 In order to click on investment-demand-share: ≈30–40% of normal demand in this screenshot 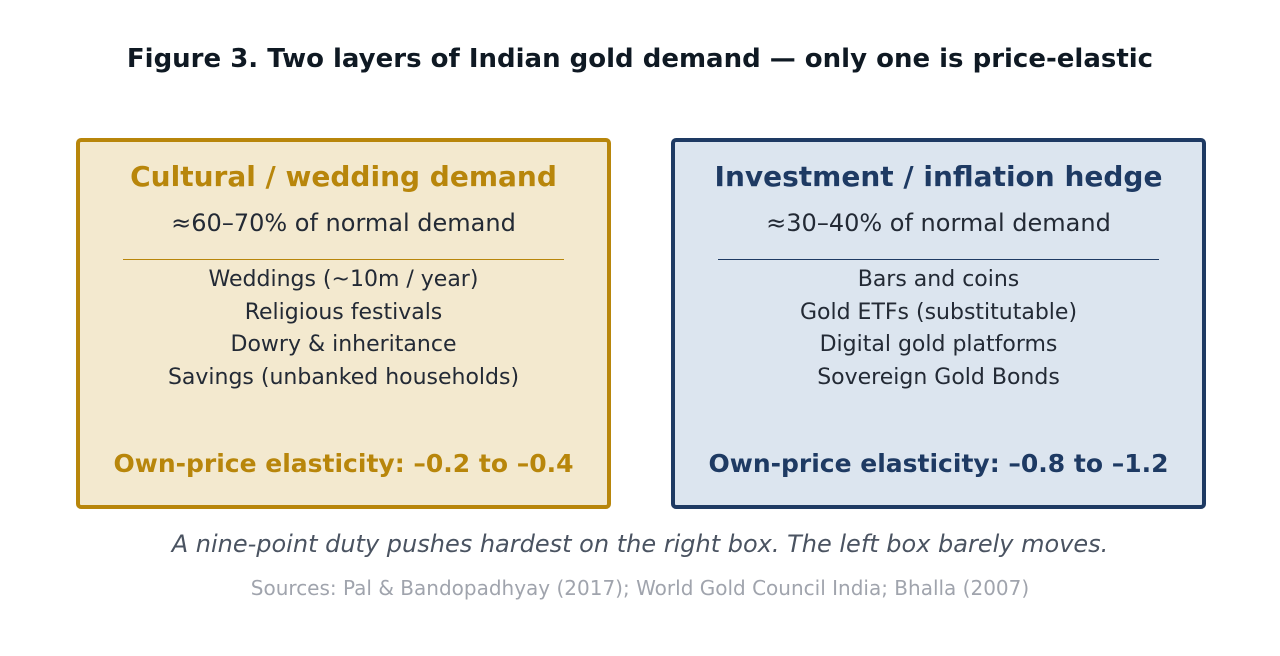, I will do `click(938, 223)`.